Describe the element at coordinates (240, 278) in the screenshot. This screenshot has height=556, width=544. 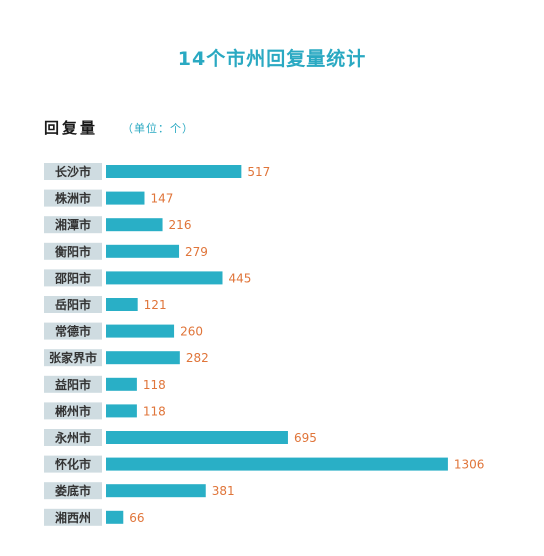
I see `value-label: 445` at that location.